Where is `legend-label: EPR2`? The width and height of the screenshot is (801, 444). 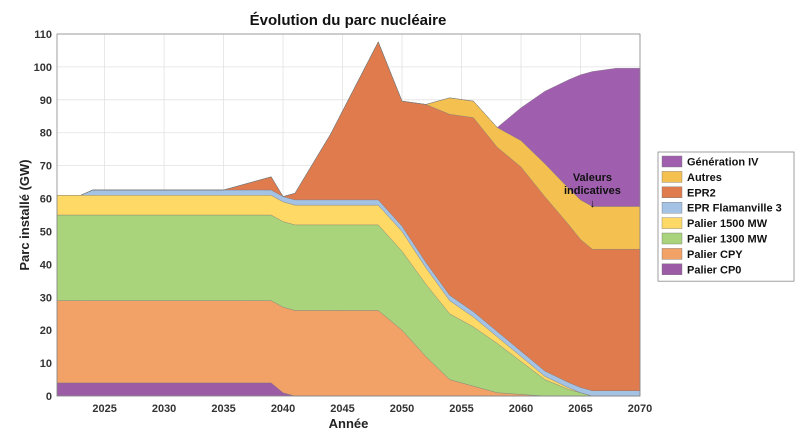 legend-label: EPR2 is located at coordinates (701, 193).